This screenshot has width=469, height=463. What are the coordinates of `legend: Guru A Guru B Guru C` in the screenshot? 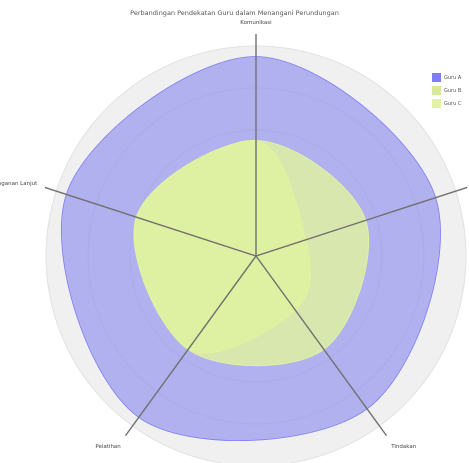 It's located at (450, 93).